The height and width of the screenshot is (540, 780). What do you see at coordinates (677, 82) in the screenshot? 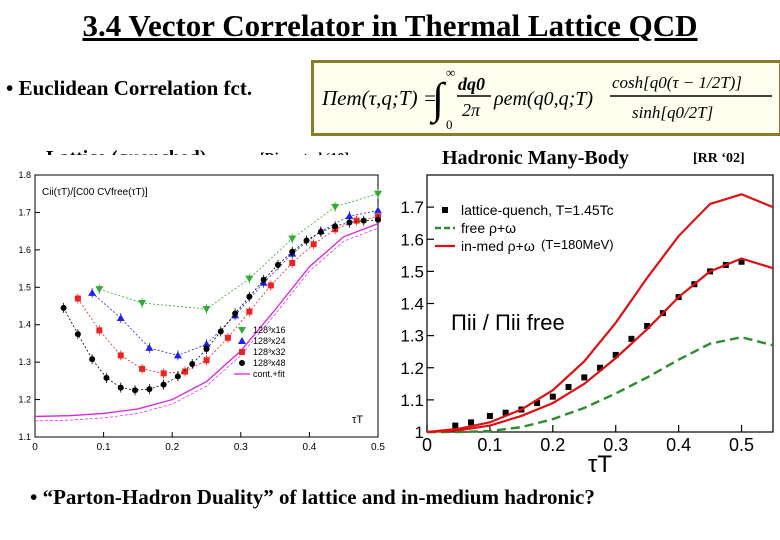
I see `kernel-numerator: cosh[q0(τ − 1/2T)]` at bounding box center [677, 82].